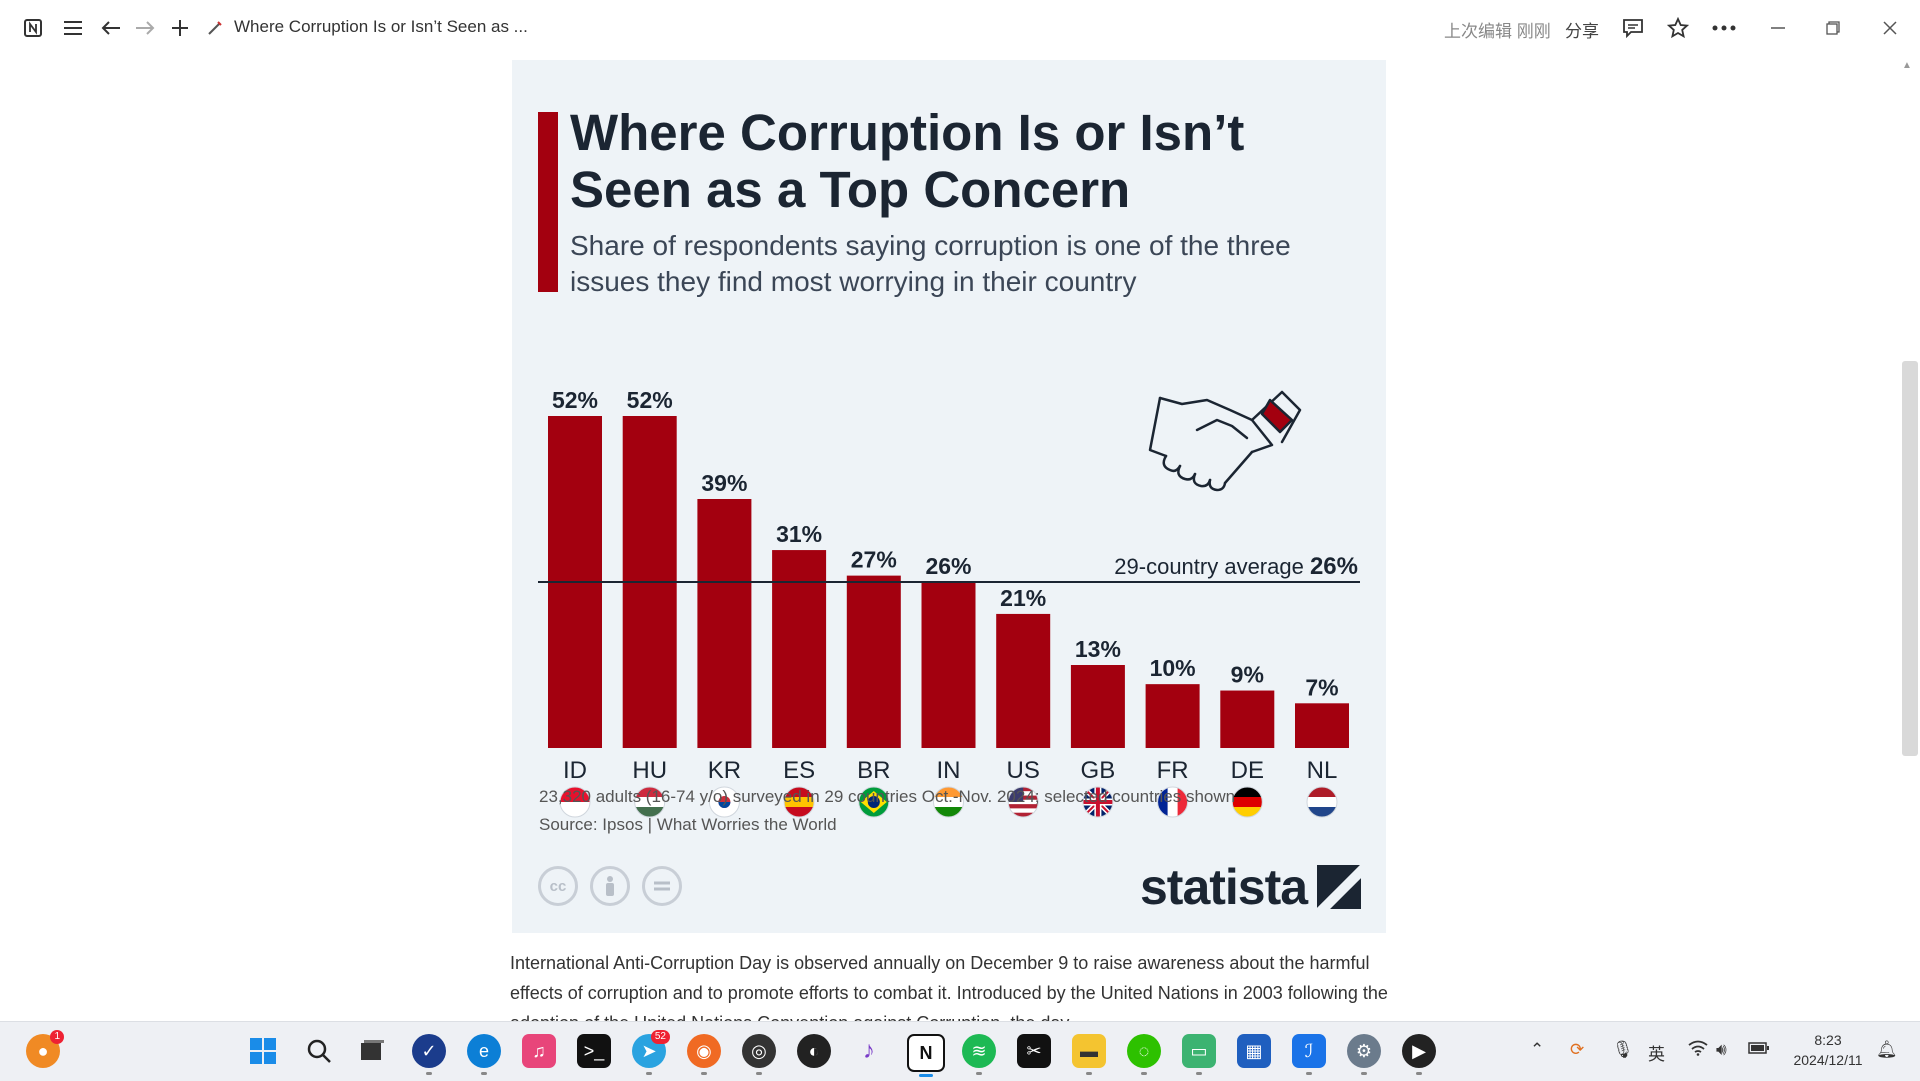  What do you see at coordinates (874, 560) in the screenshot?
I see `value-label-br: 27%` at bounding box center [874, 560].